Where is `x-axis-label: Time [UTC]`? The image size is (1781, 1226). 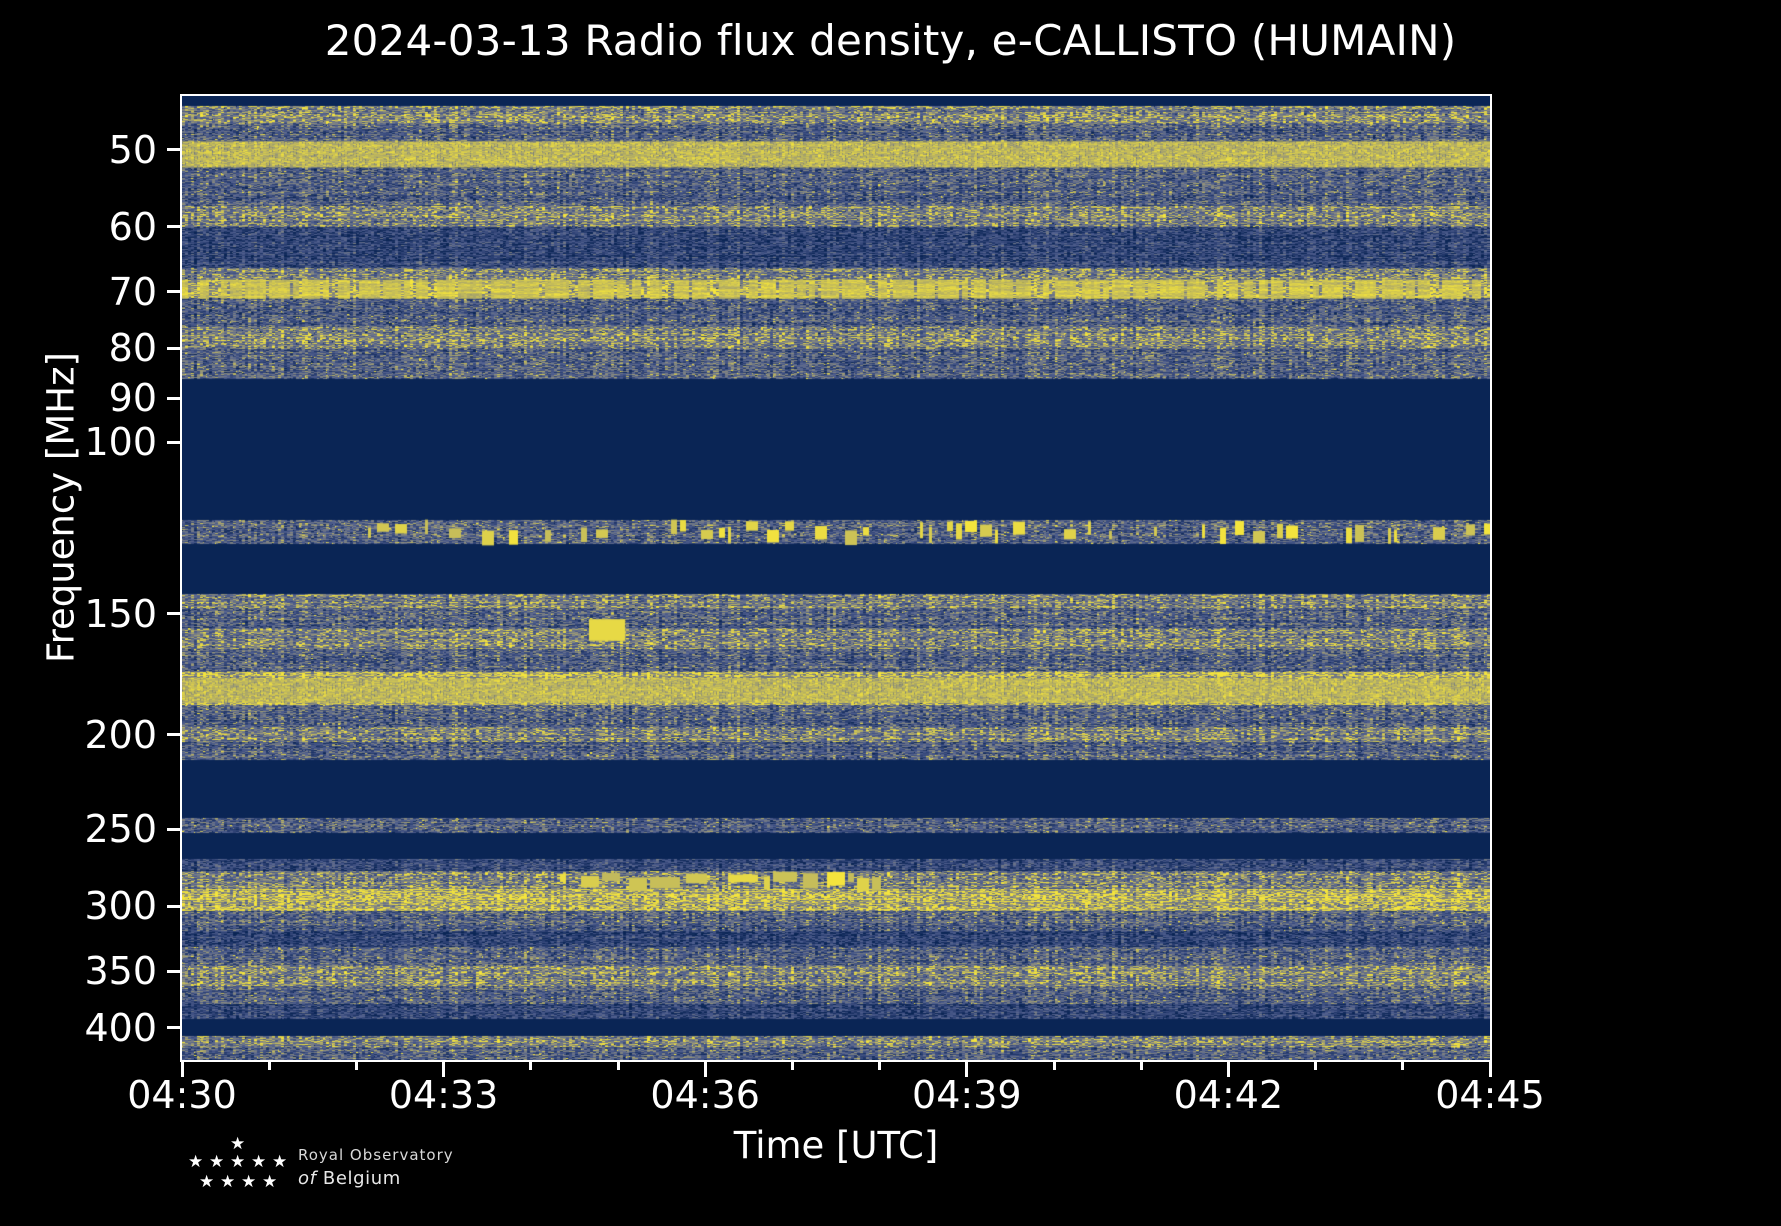 x-axis-label: Time [UTC] is located at coordinates (836, 1145).